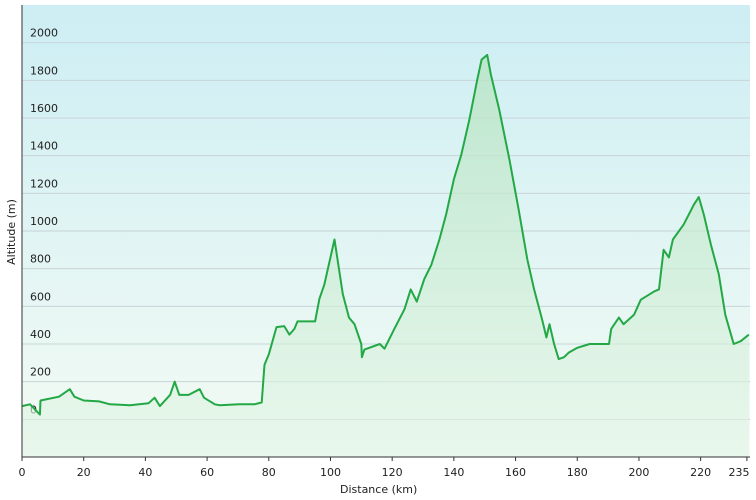  I want to click on y-tick-label: 1400, so click(44, 146).